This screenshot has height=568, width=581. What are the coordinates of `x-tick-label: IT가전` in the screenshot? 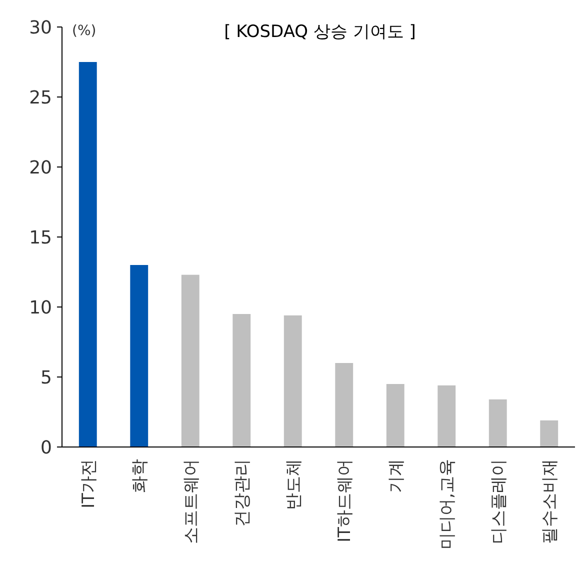 It's located at (88, 483).